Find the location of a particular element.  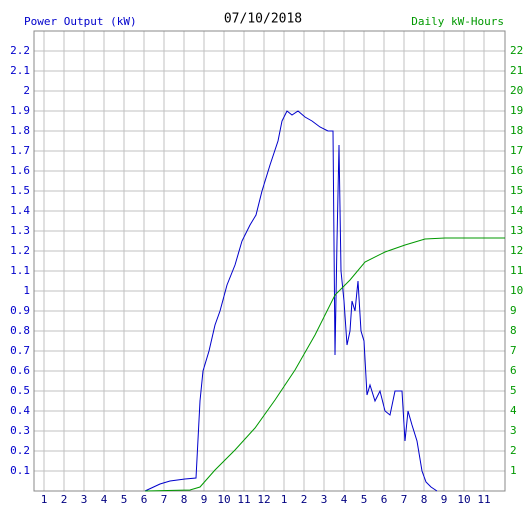

y-tick-label: 0.2 is located at coordinates (20, 450).